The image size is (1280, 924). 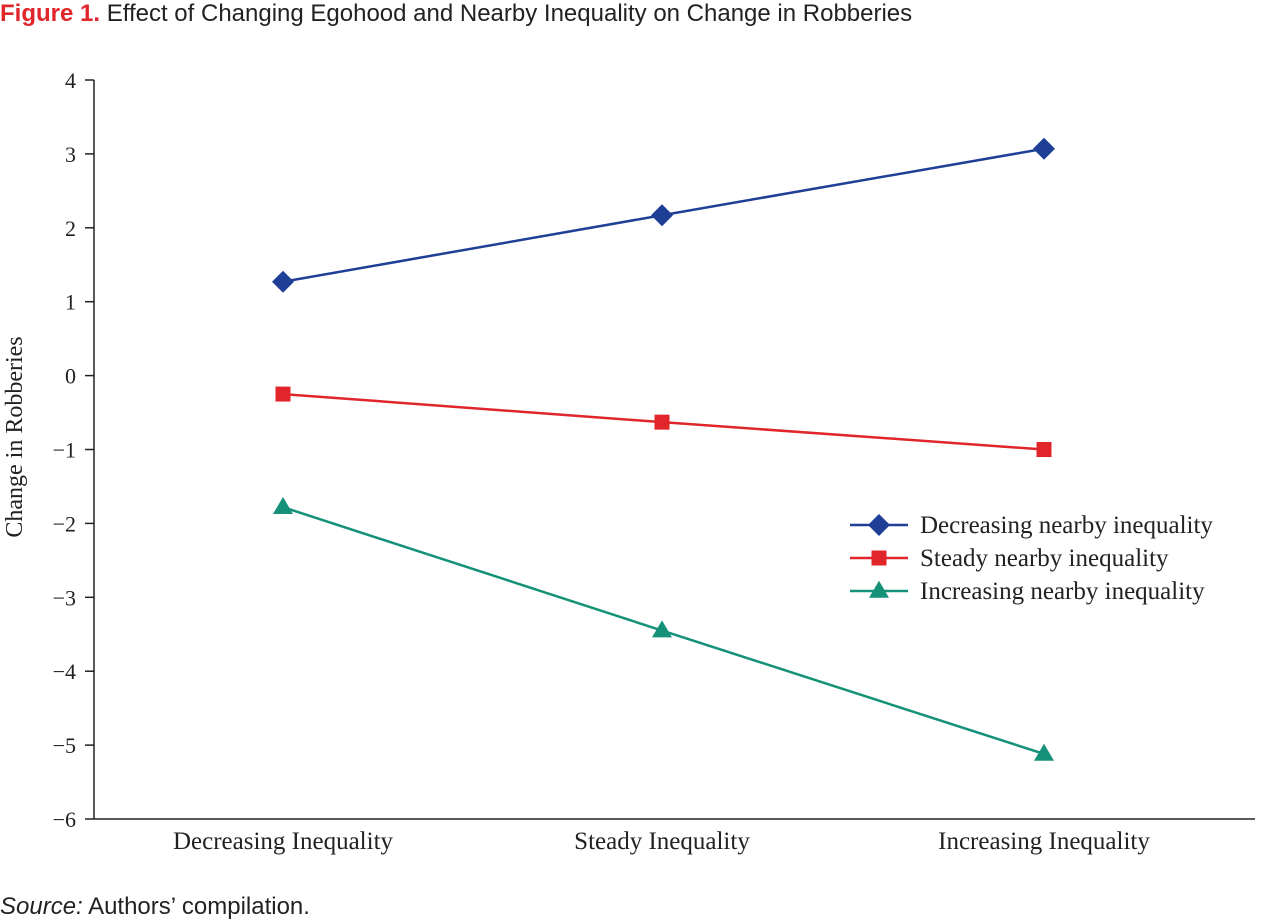 What do you see at coordinates (64, 745) in the screenshot?
I see `y-tick-label: −5` at bounding box center [64, 745].